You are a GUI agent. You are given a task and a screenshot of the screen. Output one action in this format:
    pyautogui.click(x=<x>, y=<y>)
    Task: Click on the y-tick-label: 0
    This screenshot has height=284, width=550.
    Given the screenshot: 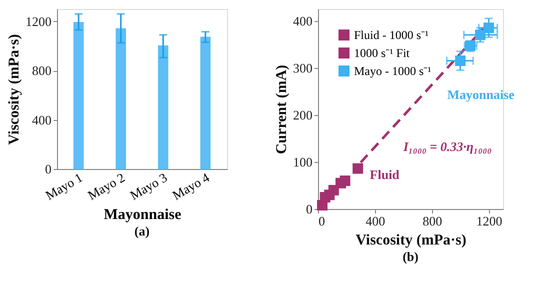 What is the action you would take?
    pyautogui.click(x=309, y=209)
    